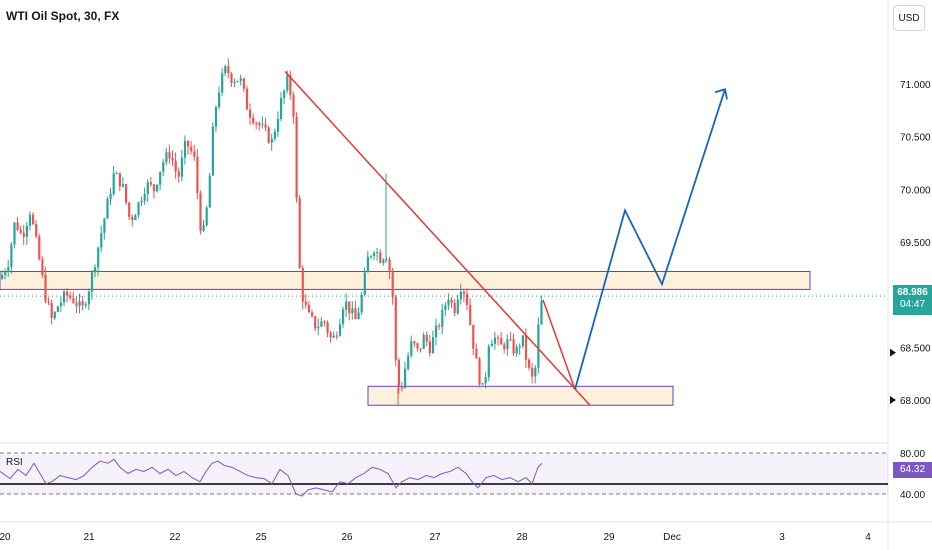 This screenshot has width=932, height=550. Describe the element at coordinates (14, 462) in the screenshot. I see `rsi-label: RSI` at that location.